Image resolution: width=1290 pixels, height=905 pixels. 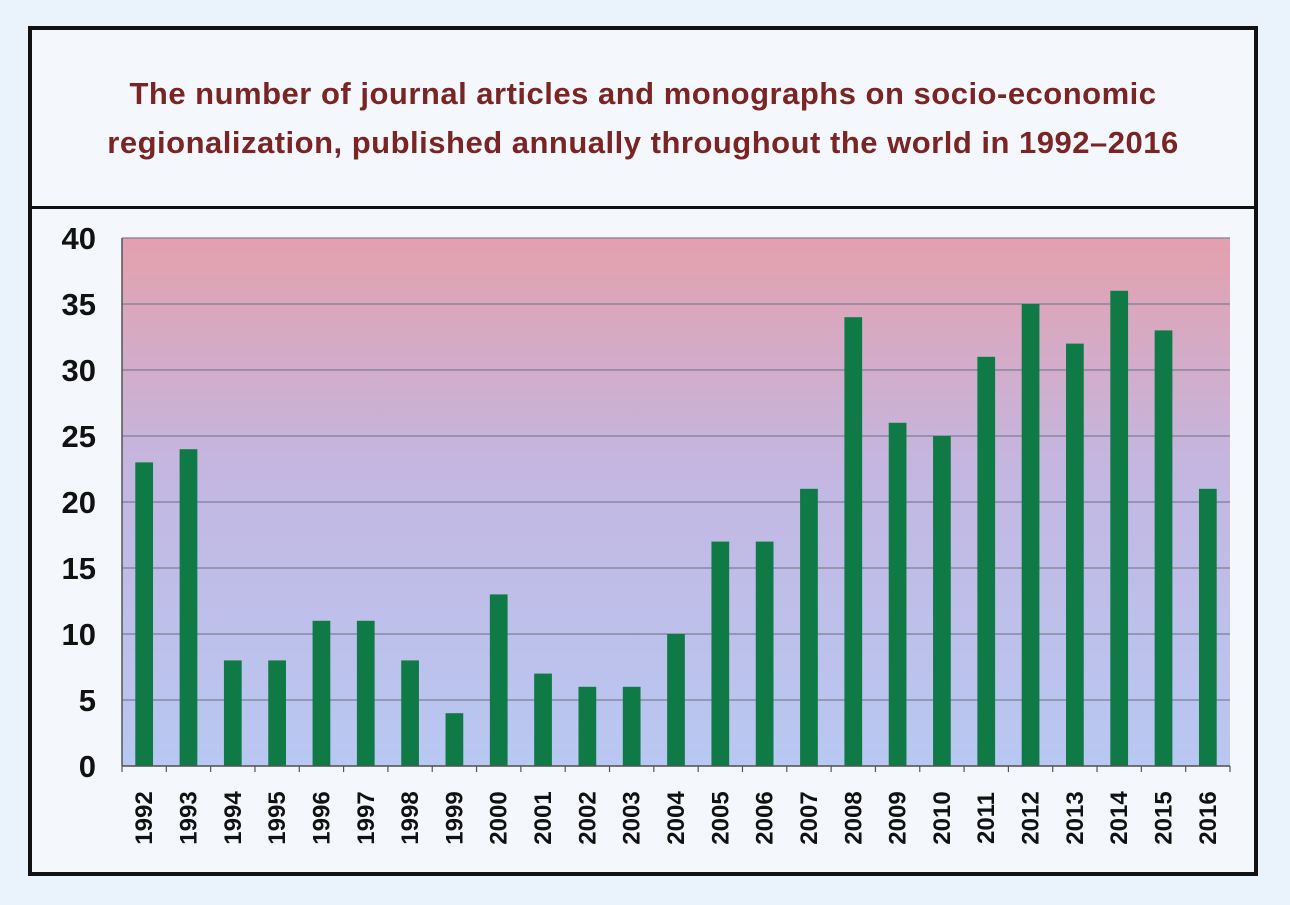 What do you see at coordinates (499, 817) in the screenshot?
I see `x-tick-label: 2000` at bounding box center [499, 817].